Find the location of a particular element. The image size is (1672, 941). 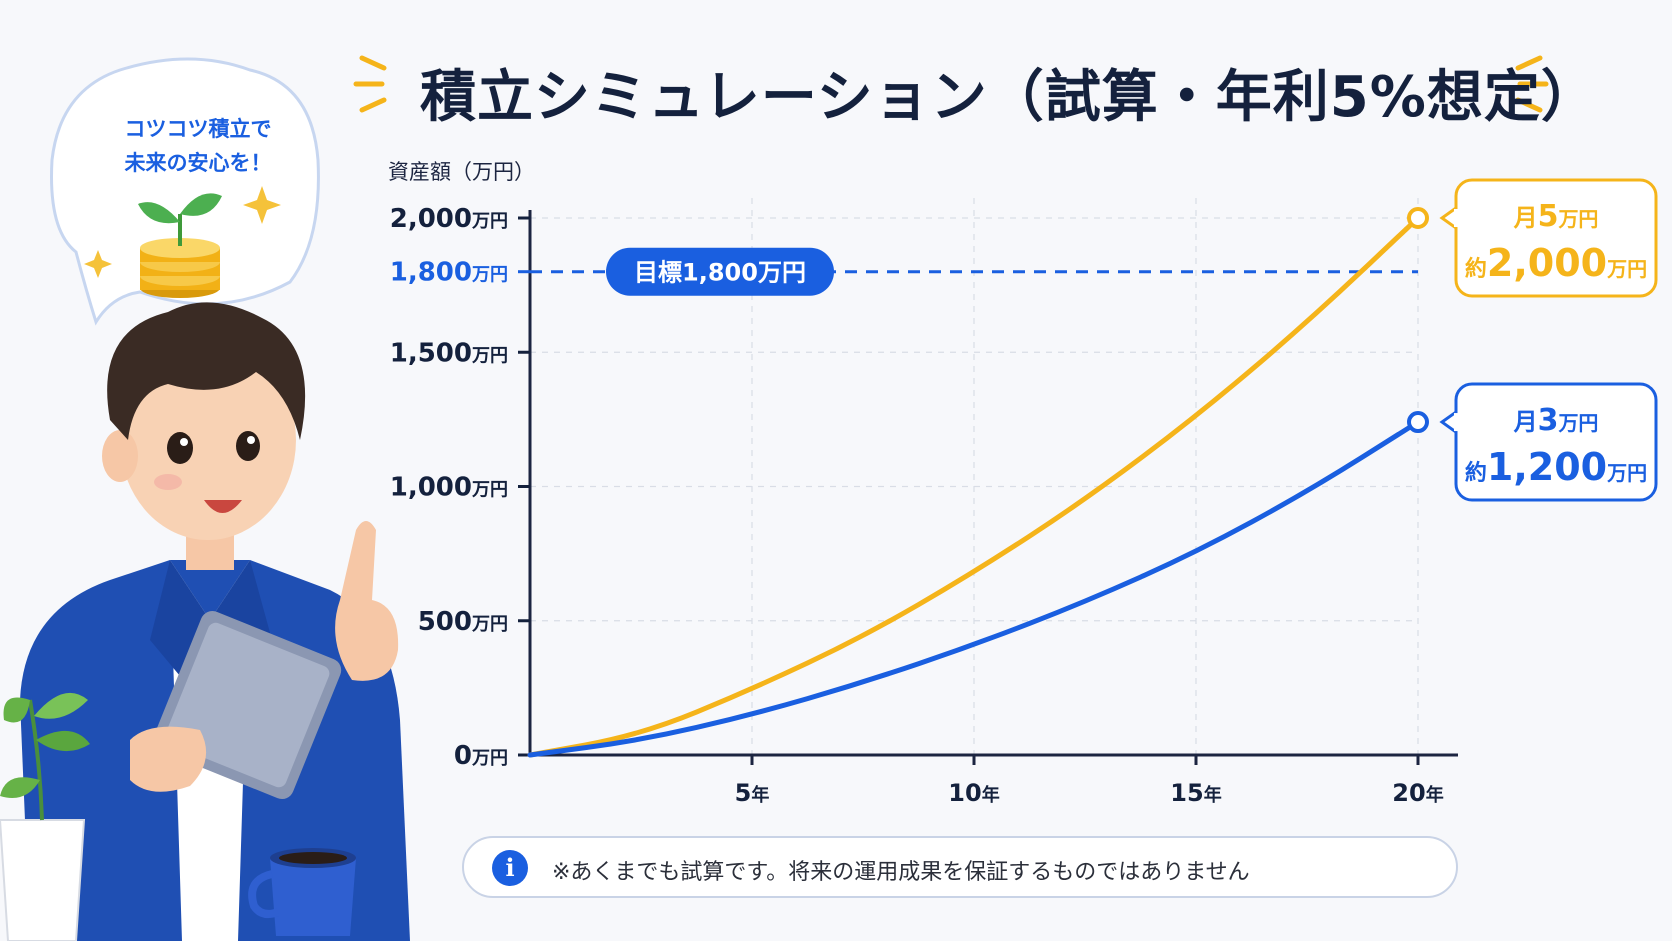

target-pill is located at coordinates (720, 271).